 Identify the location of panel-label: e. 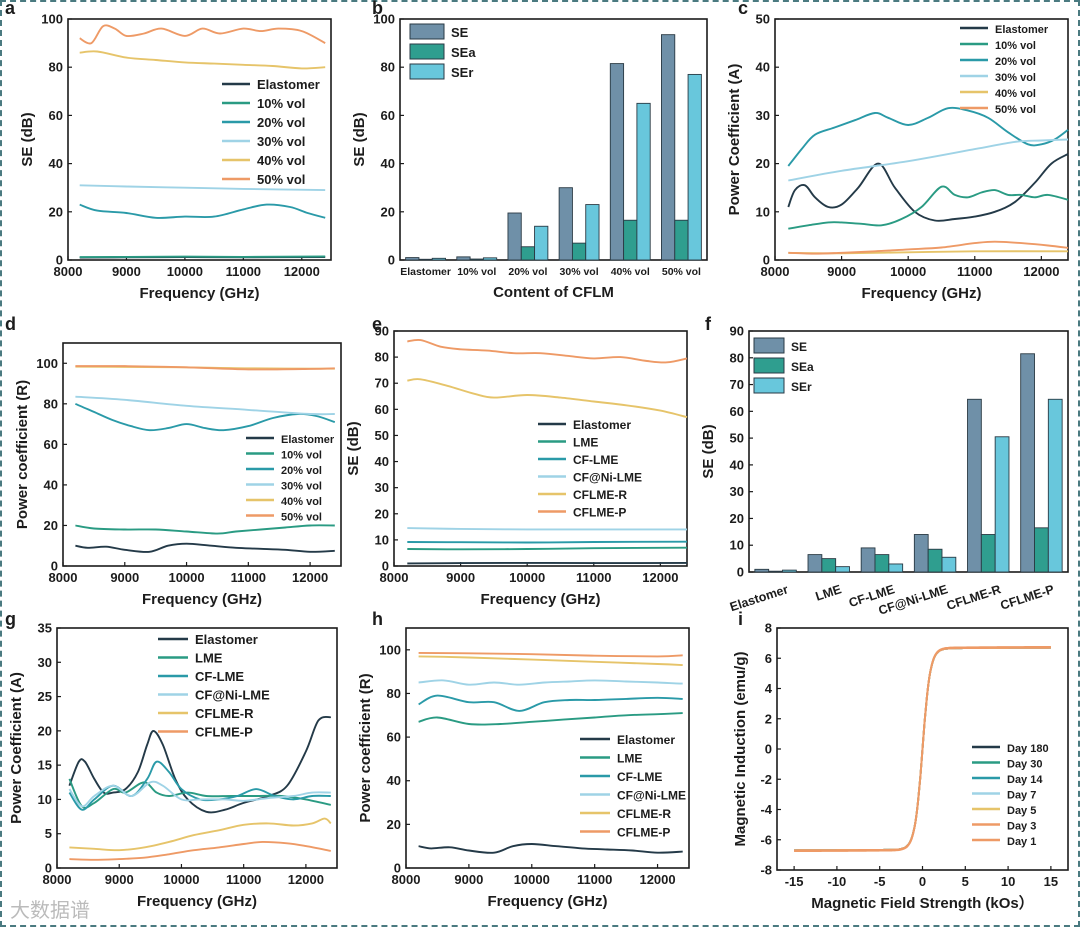
(377, 324).